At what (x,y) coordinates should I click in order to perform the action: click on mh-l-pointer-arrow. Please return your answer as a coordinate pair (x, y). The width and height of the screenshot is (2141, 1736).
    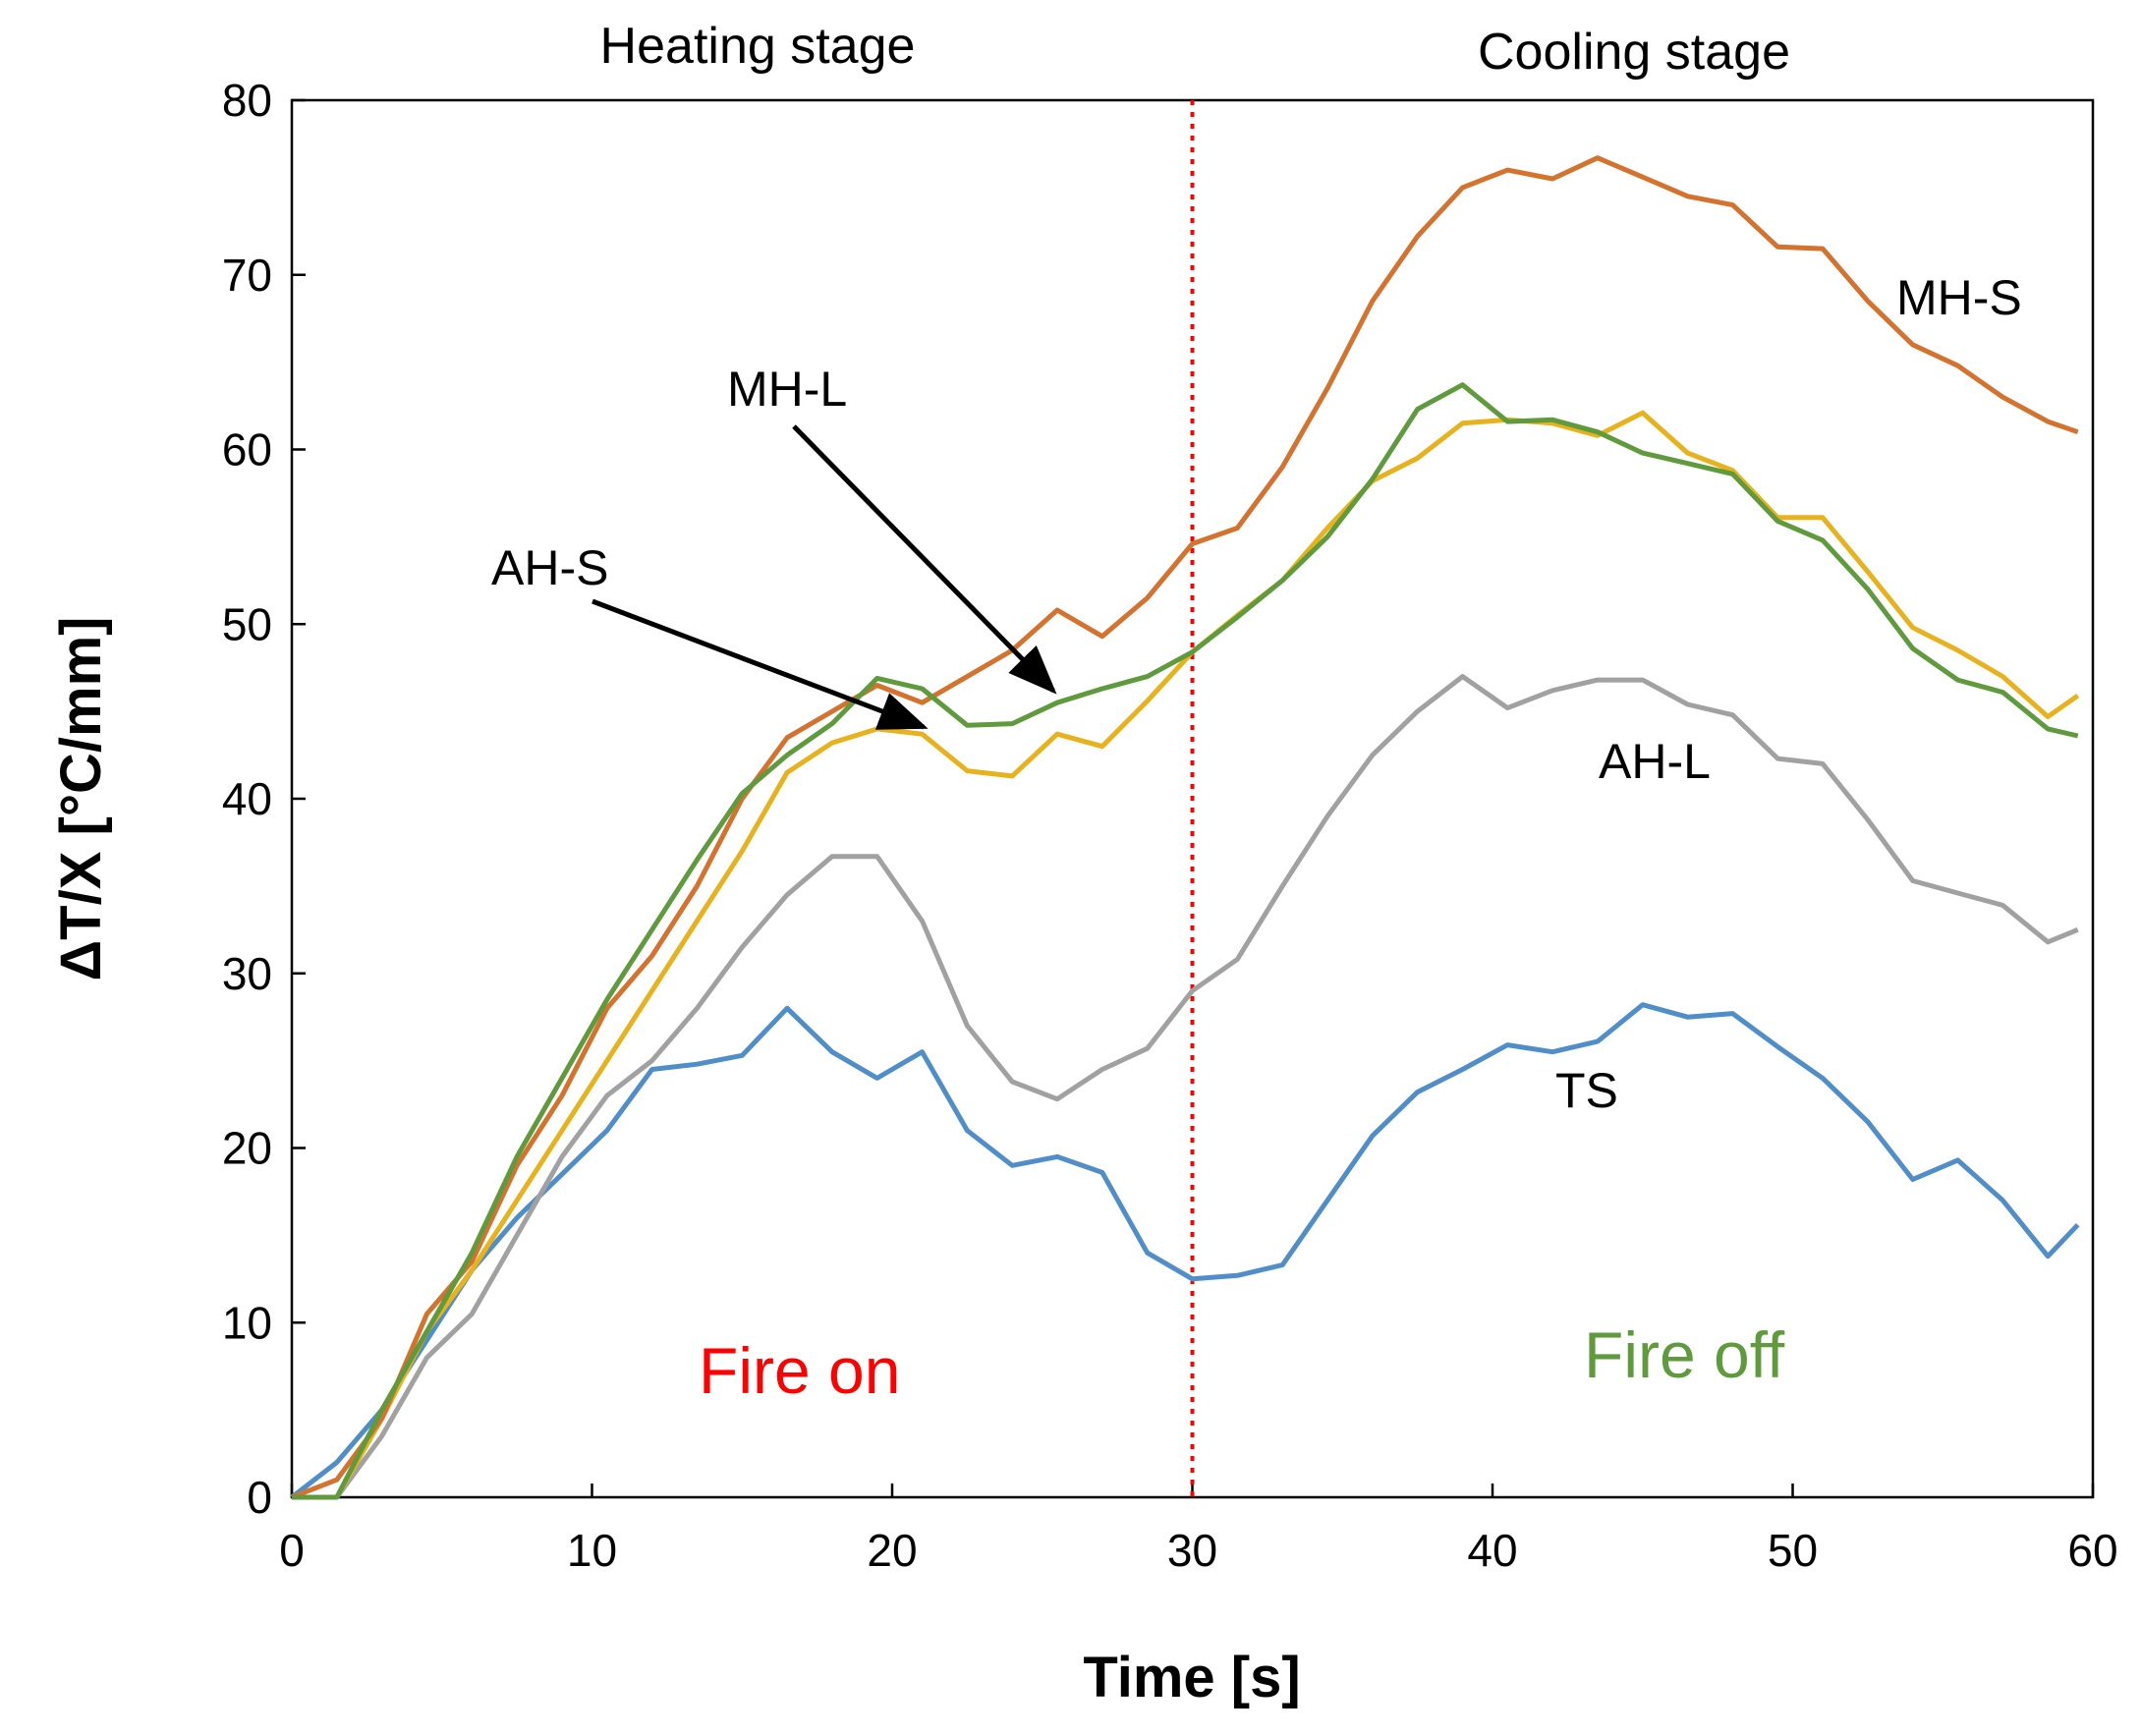
    Looking at the image, I should click on (924, 559).